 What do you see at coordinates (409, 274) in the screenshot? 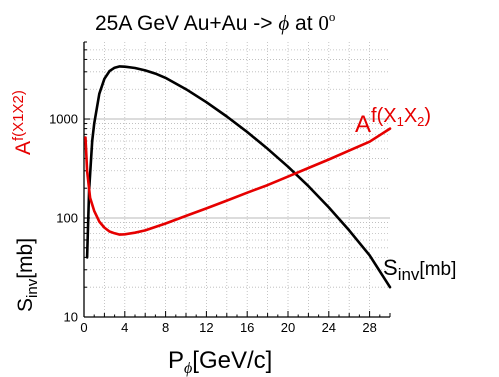
I see `black-label-sub: inv` at bounding box center [409, 274].